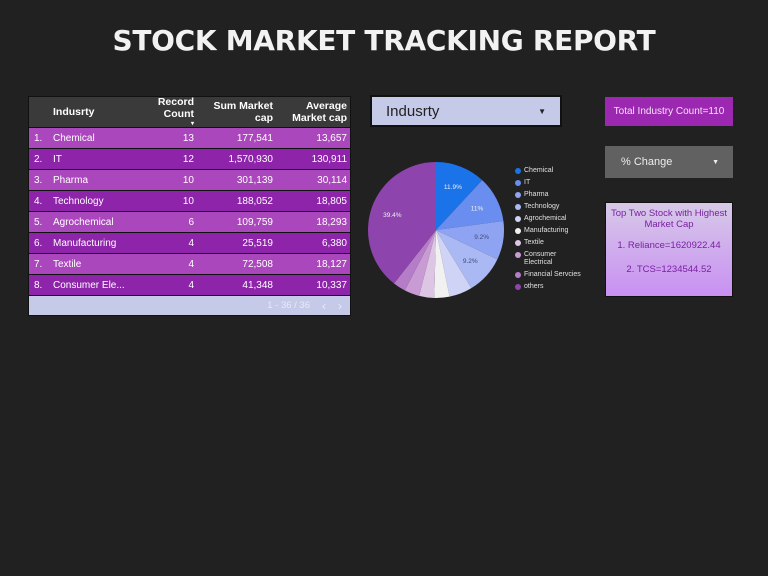  I want to click on legend-label: Pharma, so click(536, 194).